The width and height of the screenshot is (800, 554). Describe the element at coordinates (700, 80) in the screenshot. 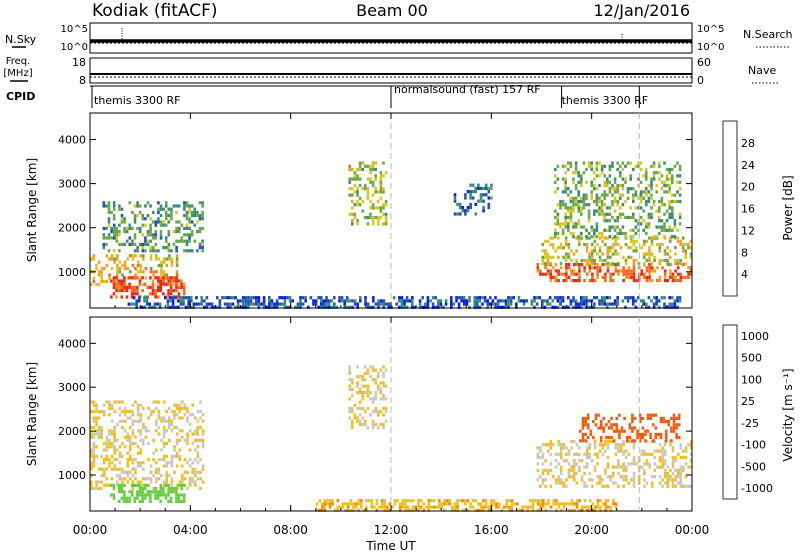

I see `nave-tick-low: 0` at that location.